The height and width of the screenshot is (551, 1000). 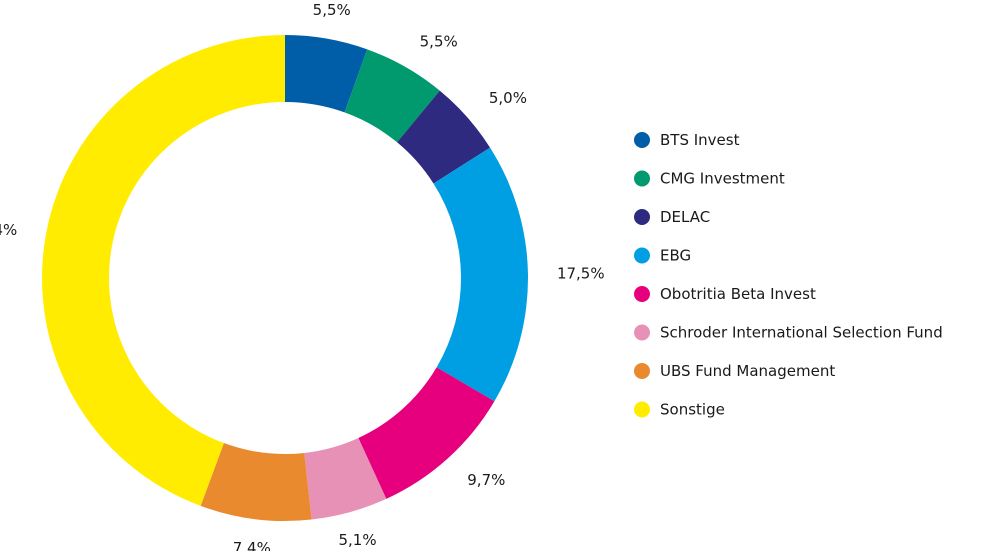 I want to click on legend-swatch-sonstige, so click(x=642, y=409).